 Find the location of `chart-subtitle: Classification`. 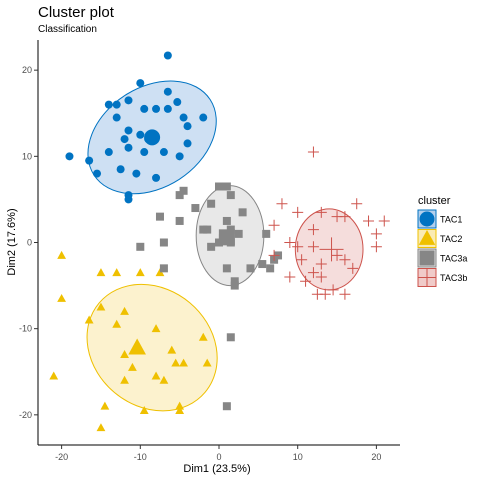

chart-subtitle: Classification is located at coordinates (67, 29).